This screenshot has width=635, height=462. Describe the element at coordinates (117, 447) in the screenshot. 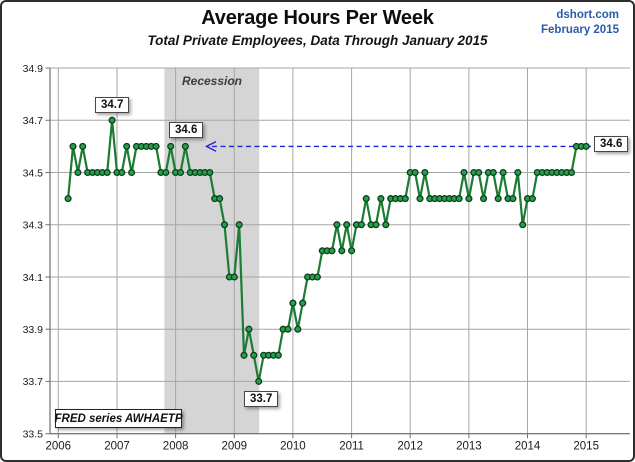

I see `x-tick-label: 2007` at that location.